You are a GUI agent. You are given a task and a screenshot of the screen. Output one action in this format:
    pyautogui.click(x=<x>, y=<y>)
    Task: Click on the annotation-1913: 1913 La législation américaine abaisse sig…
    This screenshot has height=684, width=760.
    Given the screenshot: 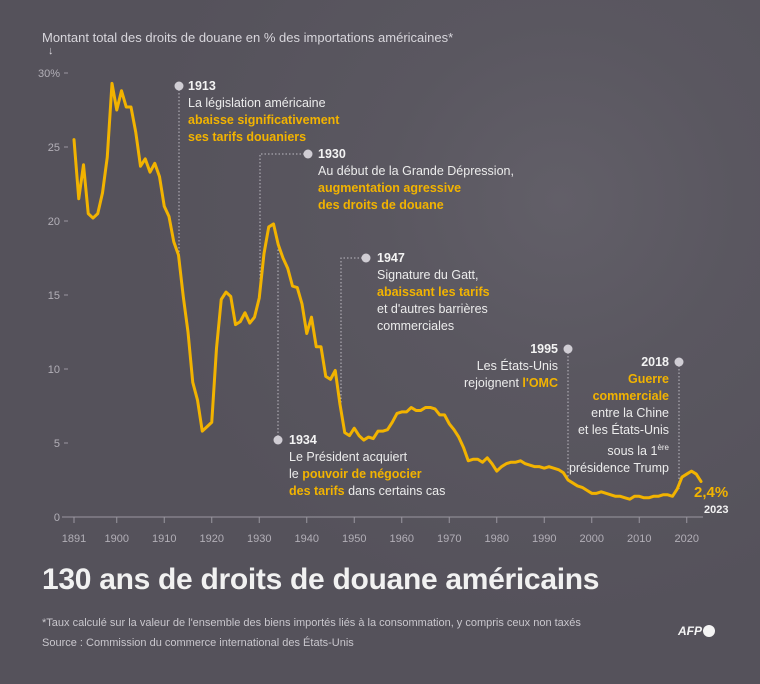 What is the action you would take?
    pyautogui.click(x=263, y=112)
    